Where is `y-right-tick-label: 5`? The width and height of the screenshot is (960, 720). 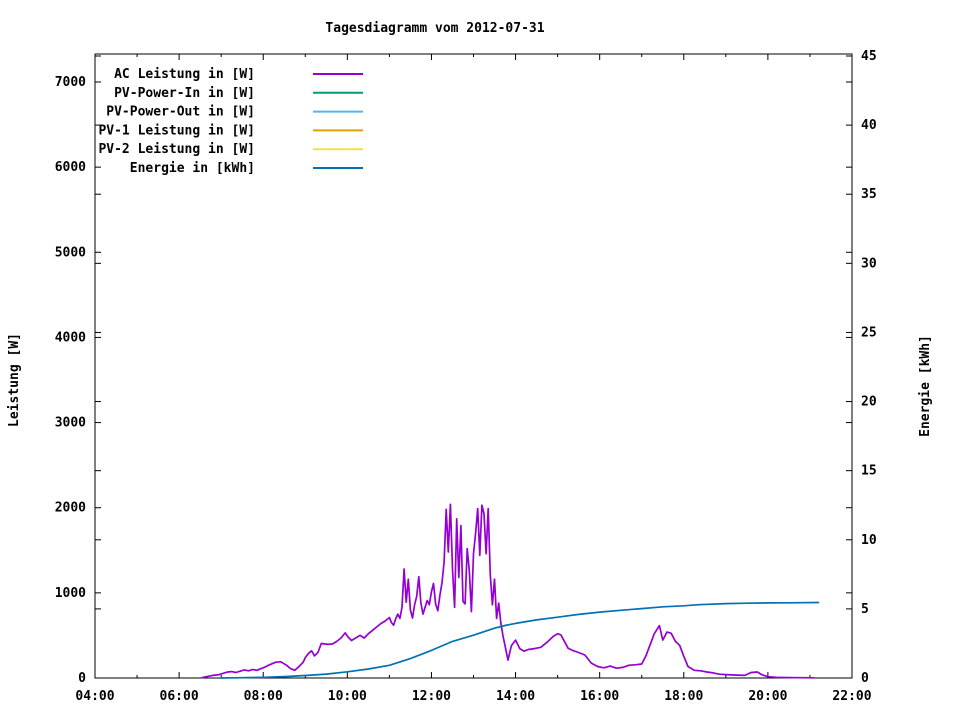 y-right-tick-label: 5 is located at coordinates (865, 609).